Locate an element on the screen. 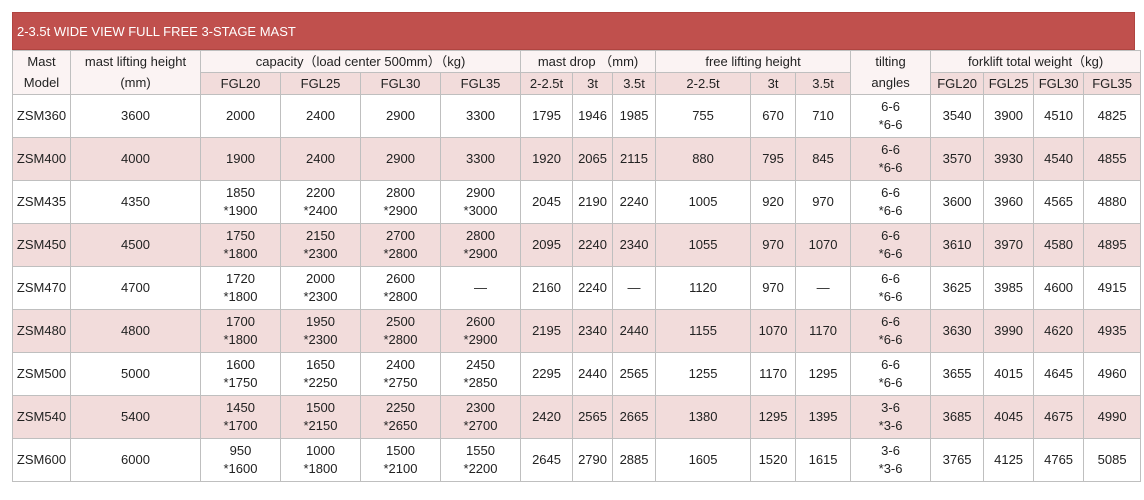 This screenshot has height=500, width=1144. cell-line: 2200 is located at coordinates (320, 192).